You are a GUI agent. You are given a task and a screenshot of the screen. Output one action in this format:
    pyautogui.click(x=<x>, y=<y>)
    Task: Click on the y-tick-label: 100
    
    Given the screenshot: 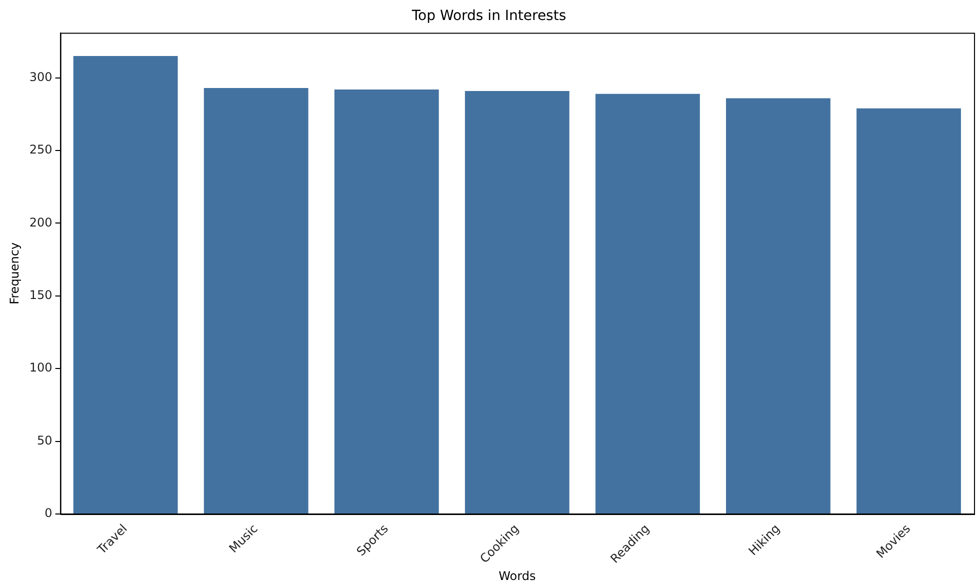 What is the action you would take?
    pyautogui.click(x=40, y=367)
    